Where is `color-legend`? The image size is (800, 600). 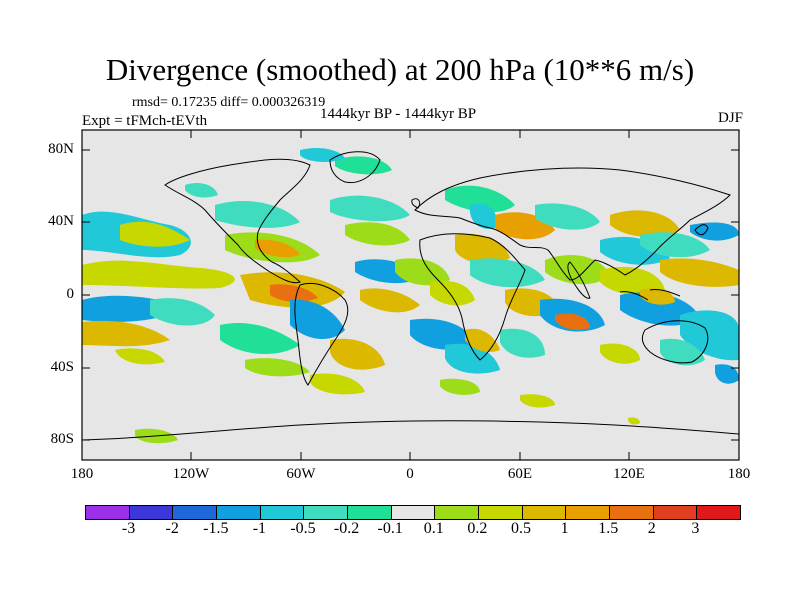 color-legend is located at coordinates (413, 512).